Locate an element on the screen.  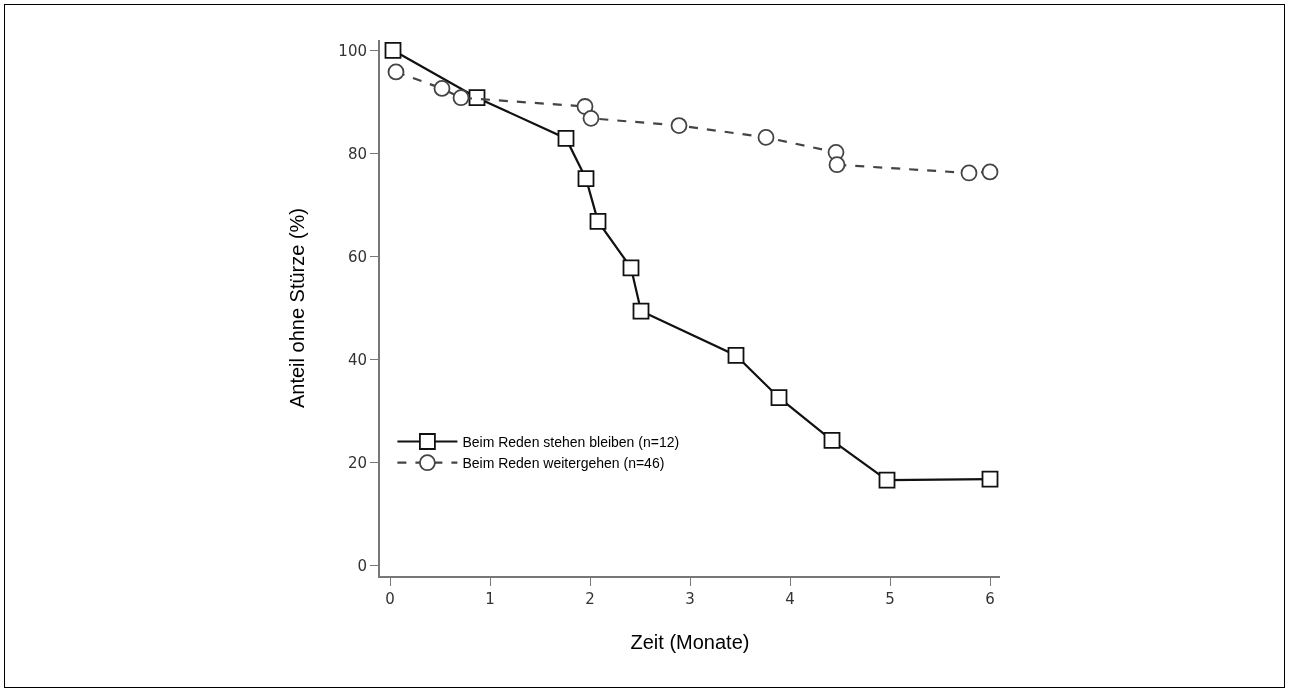
x-tick-label: 3 is located at coordinates (690, 599).